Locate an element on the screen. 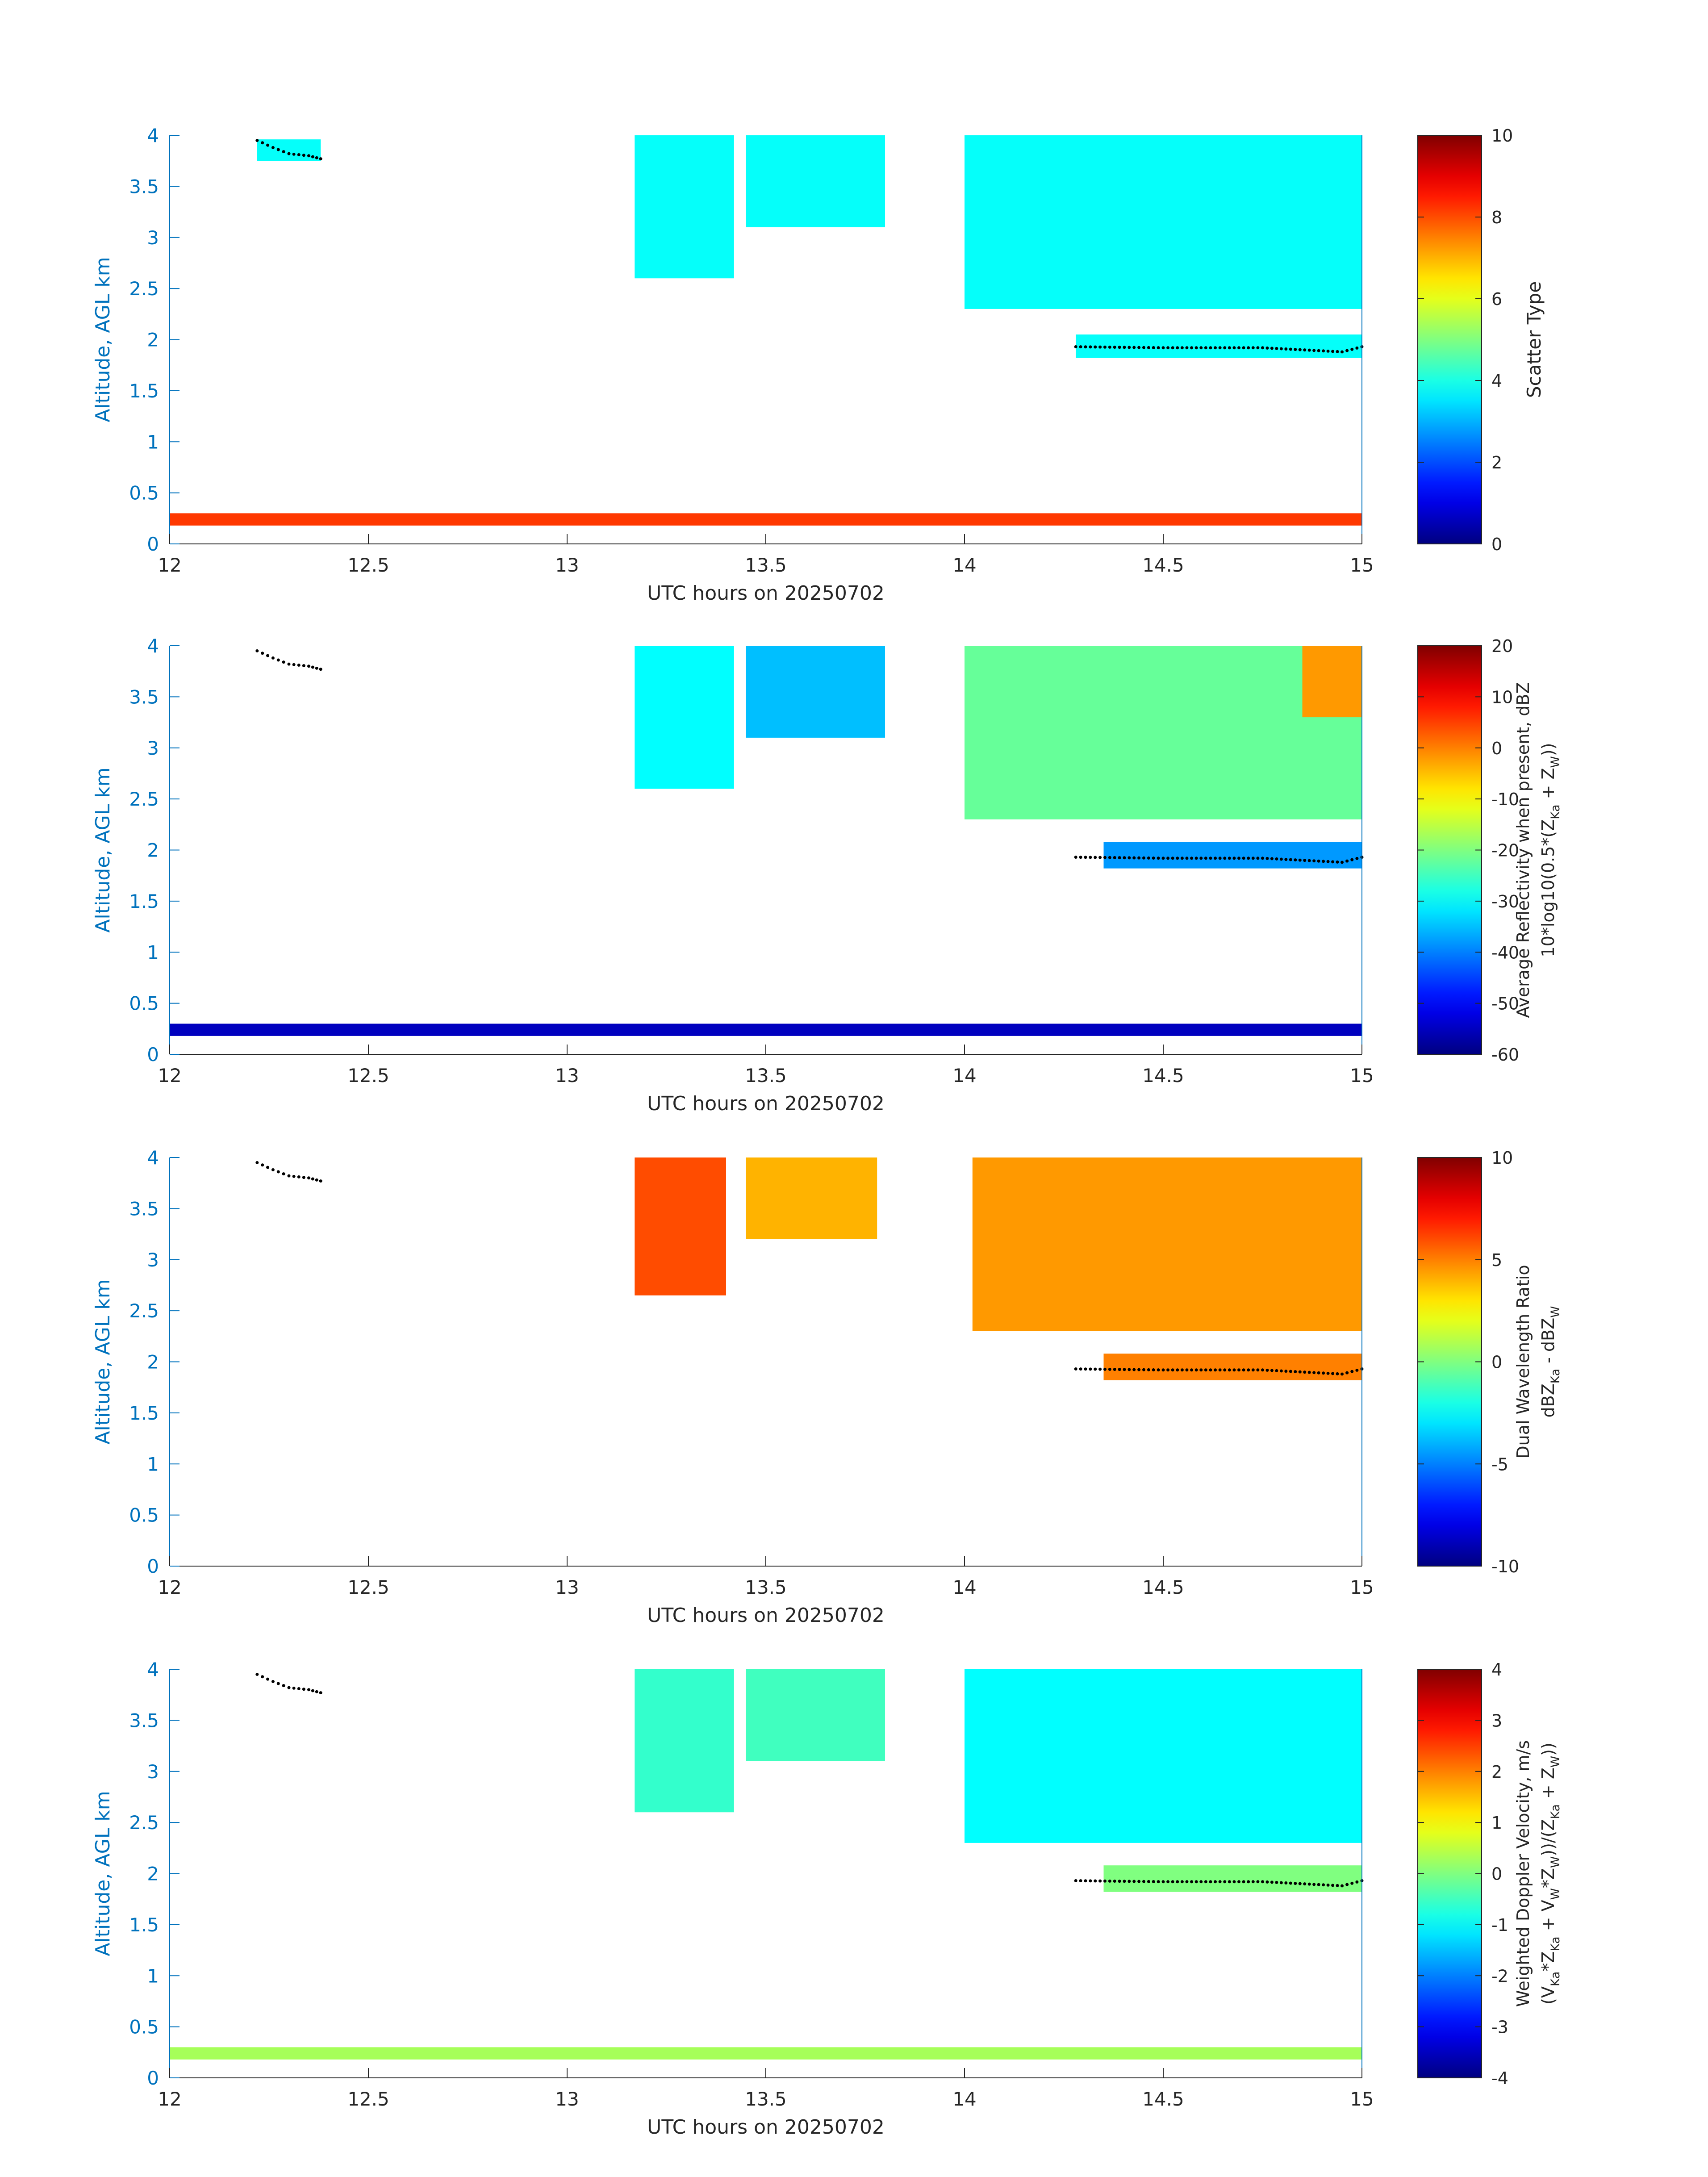 This screenshot has height=2177, width=1708. colorbar-tick-label: 0 is located at coordinates (1496, 544).